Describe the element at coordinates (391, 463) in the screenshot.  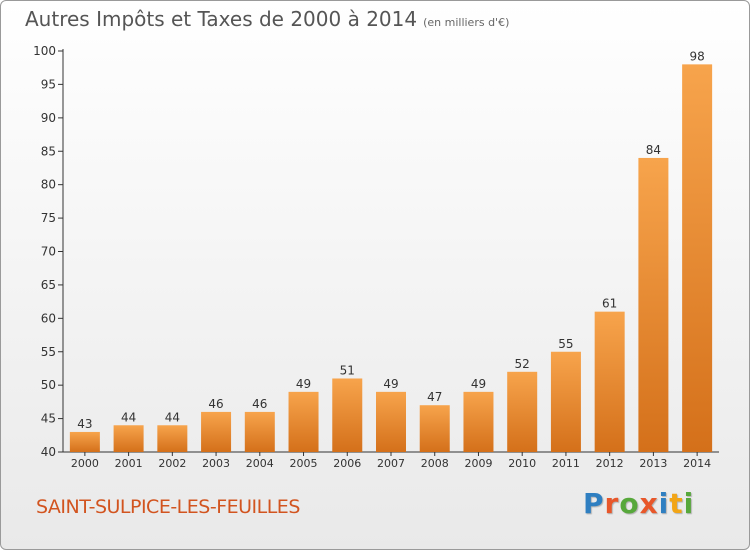
I see `x-tick-label: 2007` at that location.